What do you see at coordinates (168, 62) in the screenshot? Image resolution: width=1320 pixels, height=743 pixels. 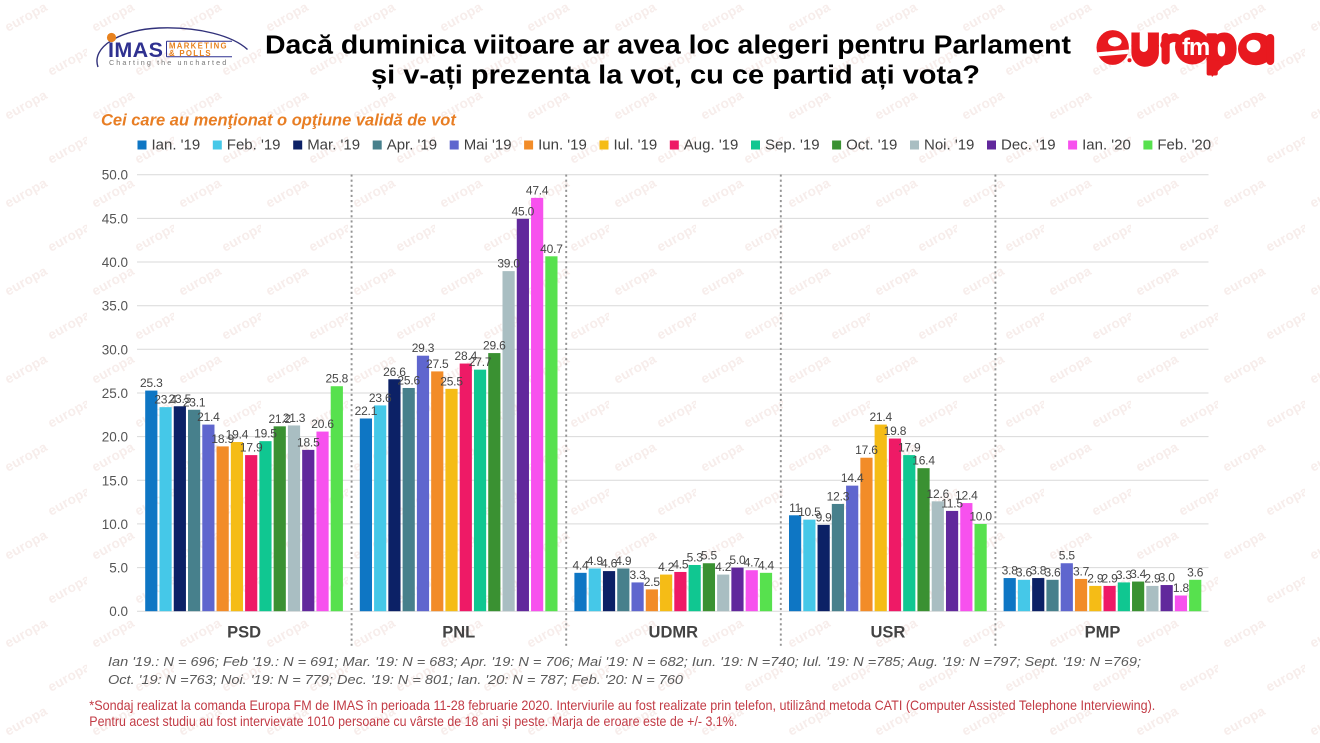 I see `svg-text: Charting the uncharted` at bounding box center [168, 62].